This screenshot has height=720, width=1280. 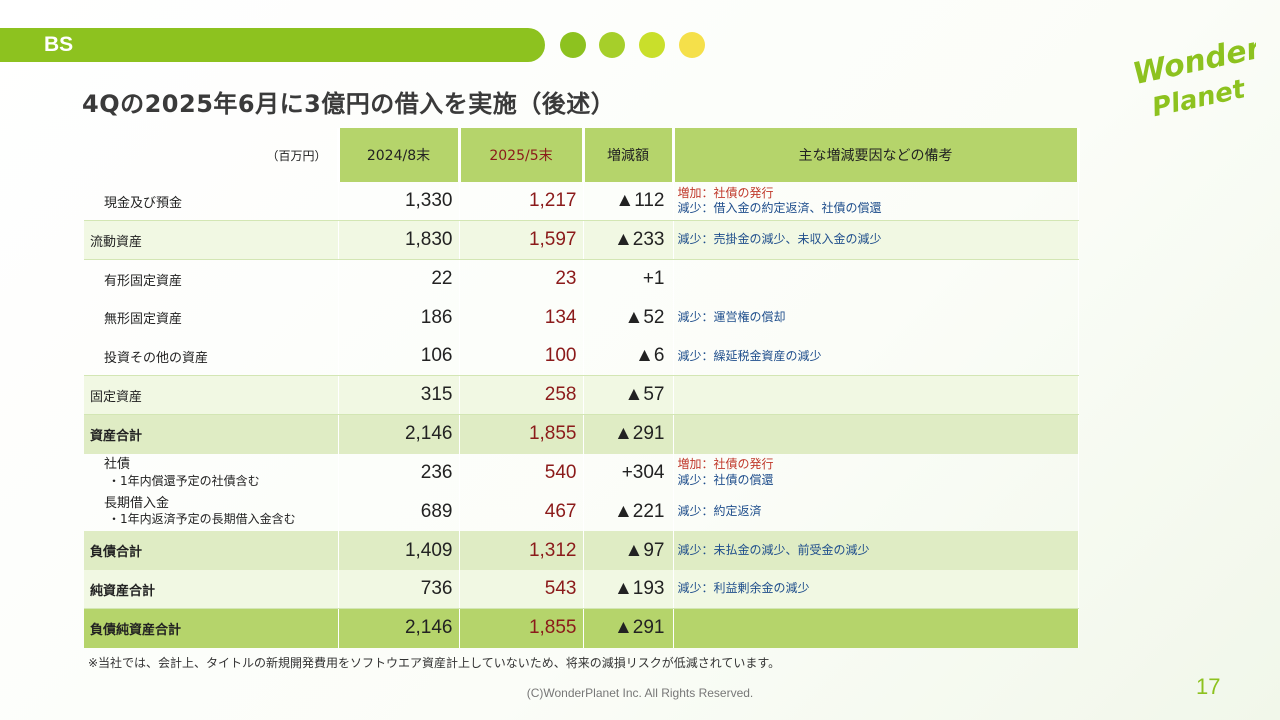 I want to click on row-note: 減少：売掛金の減少、未収入金の減少, so click(x=876, y=240).